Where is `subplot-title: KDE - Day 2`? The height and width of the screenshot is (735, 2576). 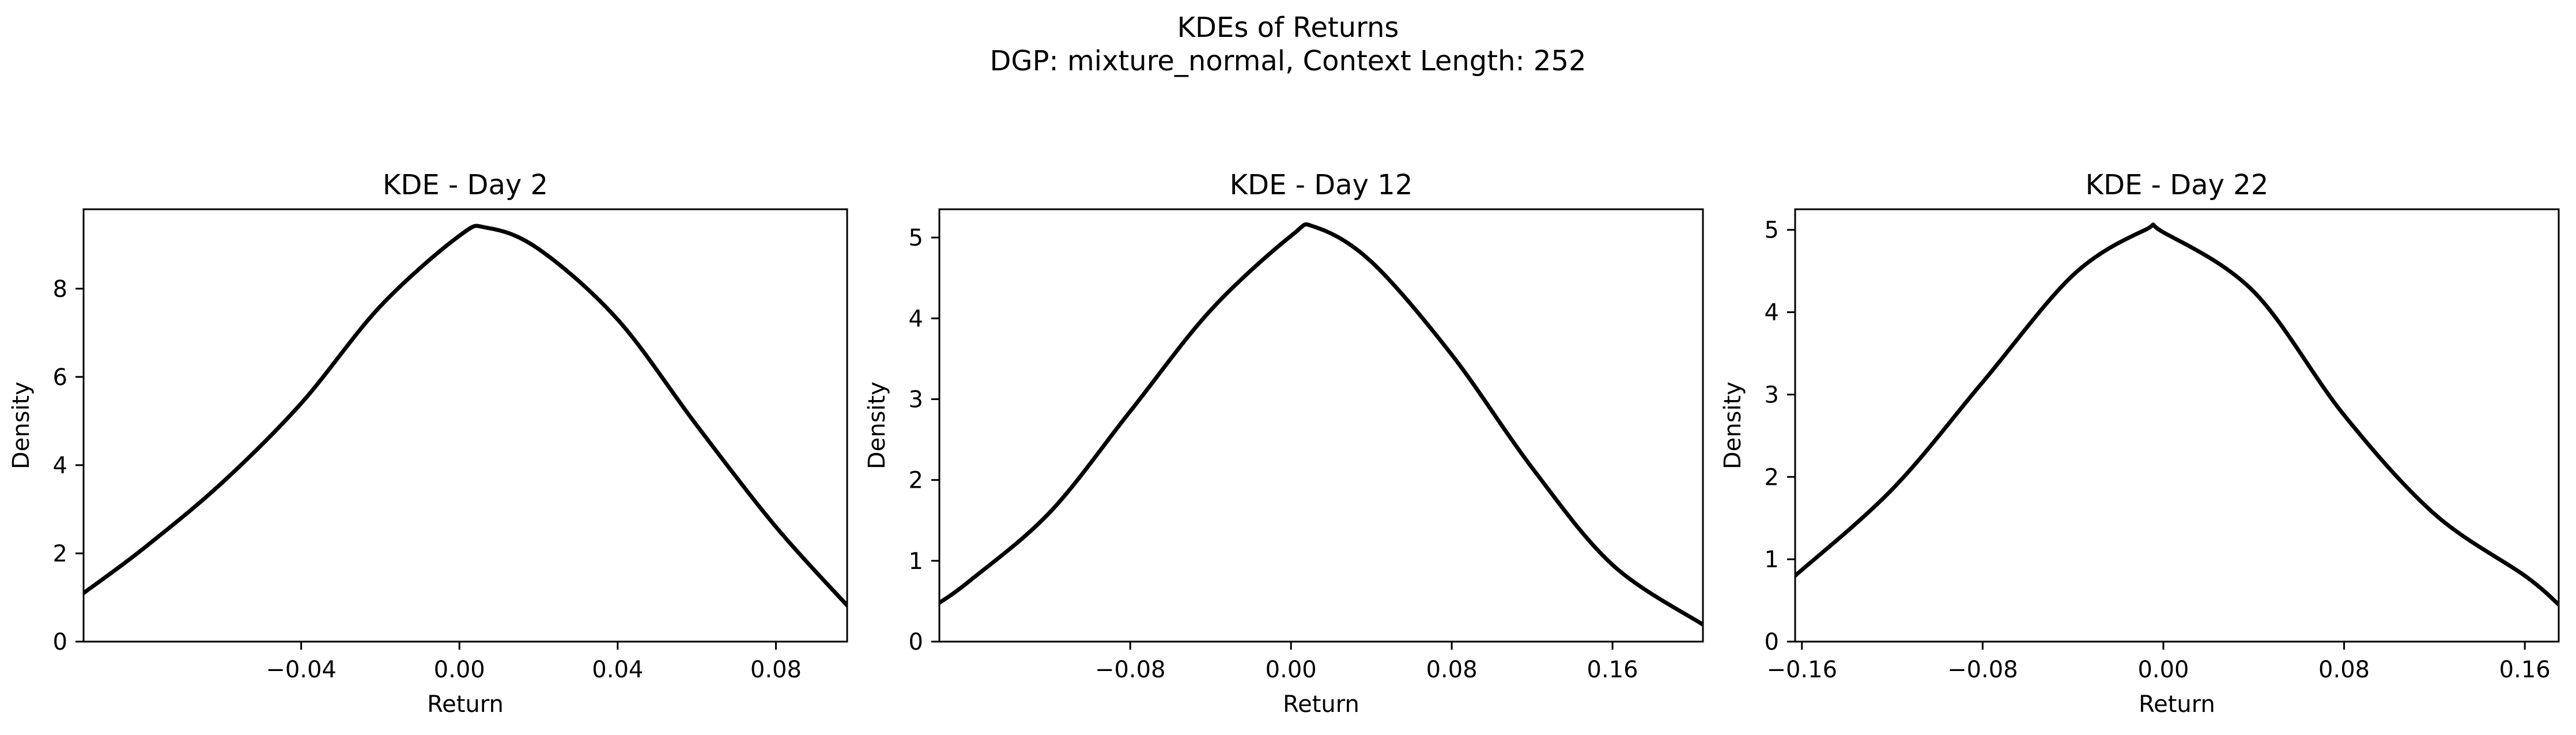
subplot-title: KDE - Day 2 is located at coordinates (465, 185).